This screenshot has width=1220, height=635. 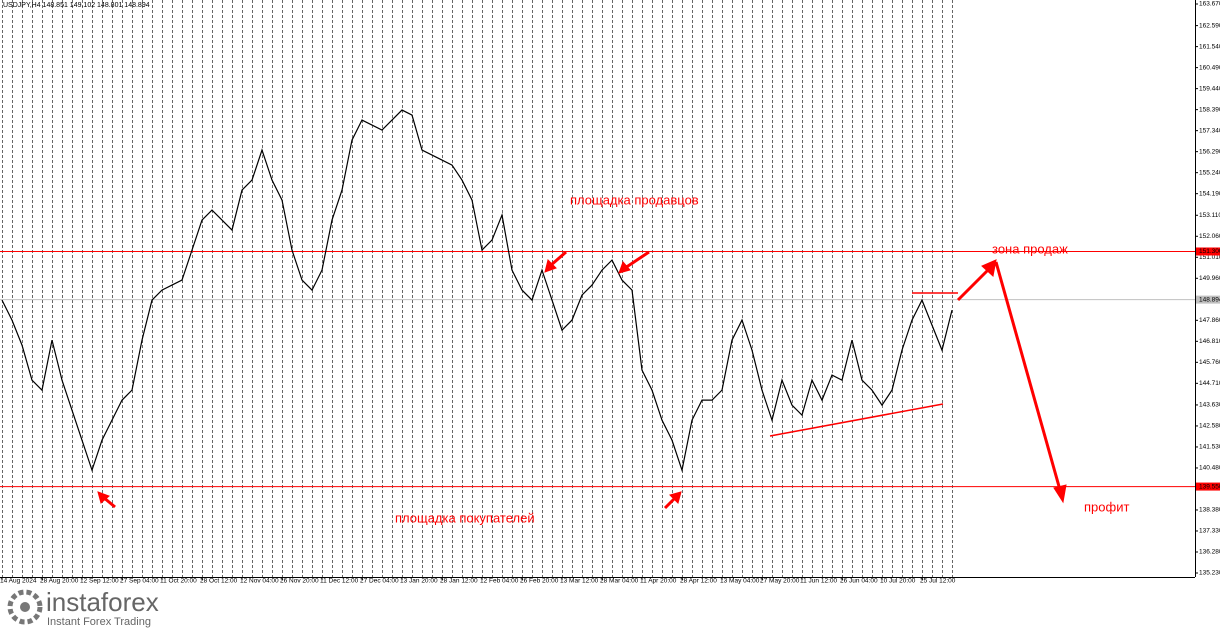 I want to click on x-tick-label: 13 Mar 12:00, so click(x=579, y=581).